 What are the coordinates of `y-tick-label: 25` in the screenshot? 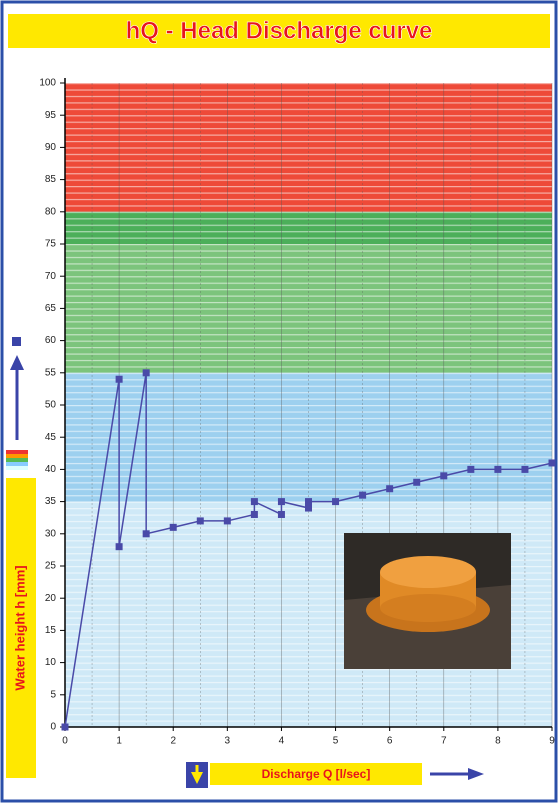 It's located at (51, 566).